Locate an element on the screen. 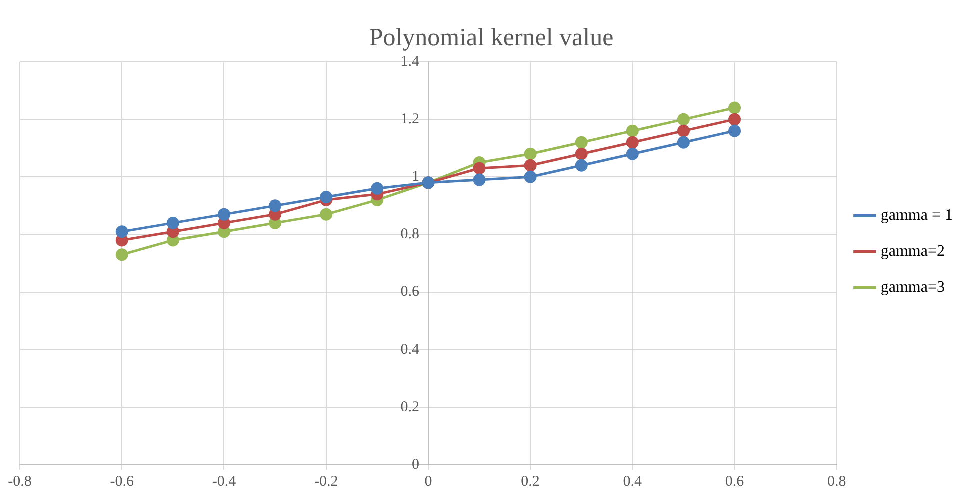 This screenshot has width=973, height=502. legend-label: gamma=2 is located at coordinates (913, 251).